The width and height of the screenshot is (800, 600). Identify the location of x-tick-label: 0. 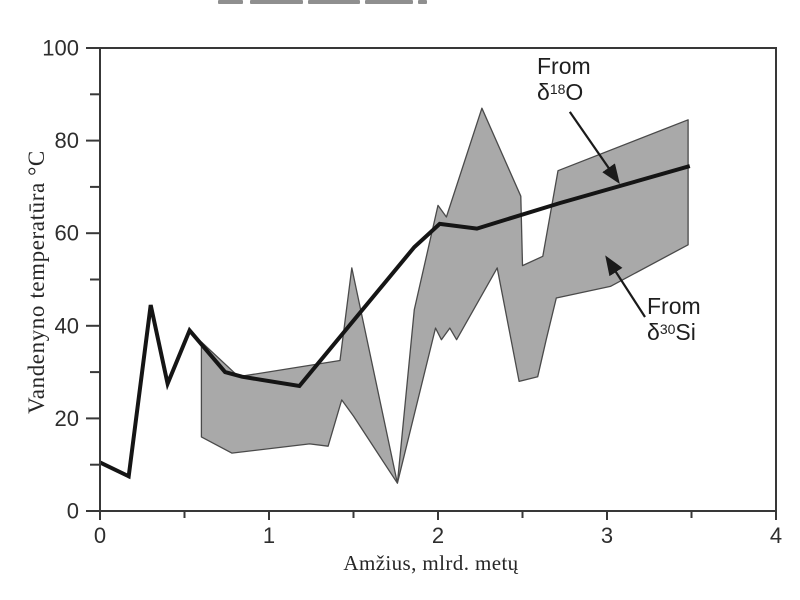
(100, 535).